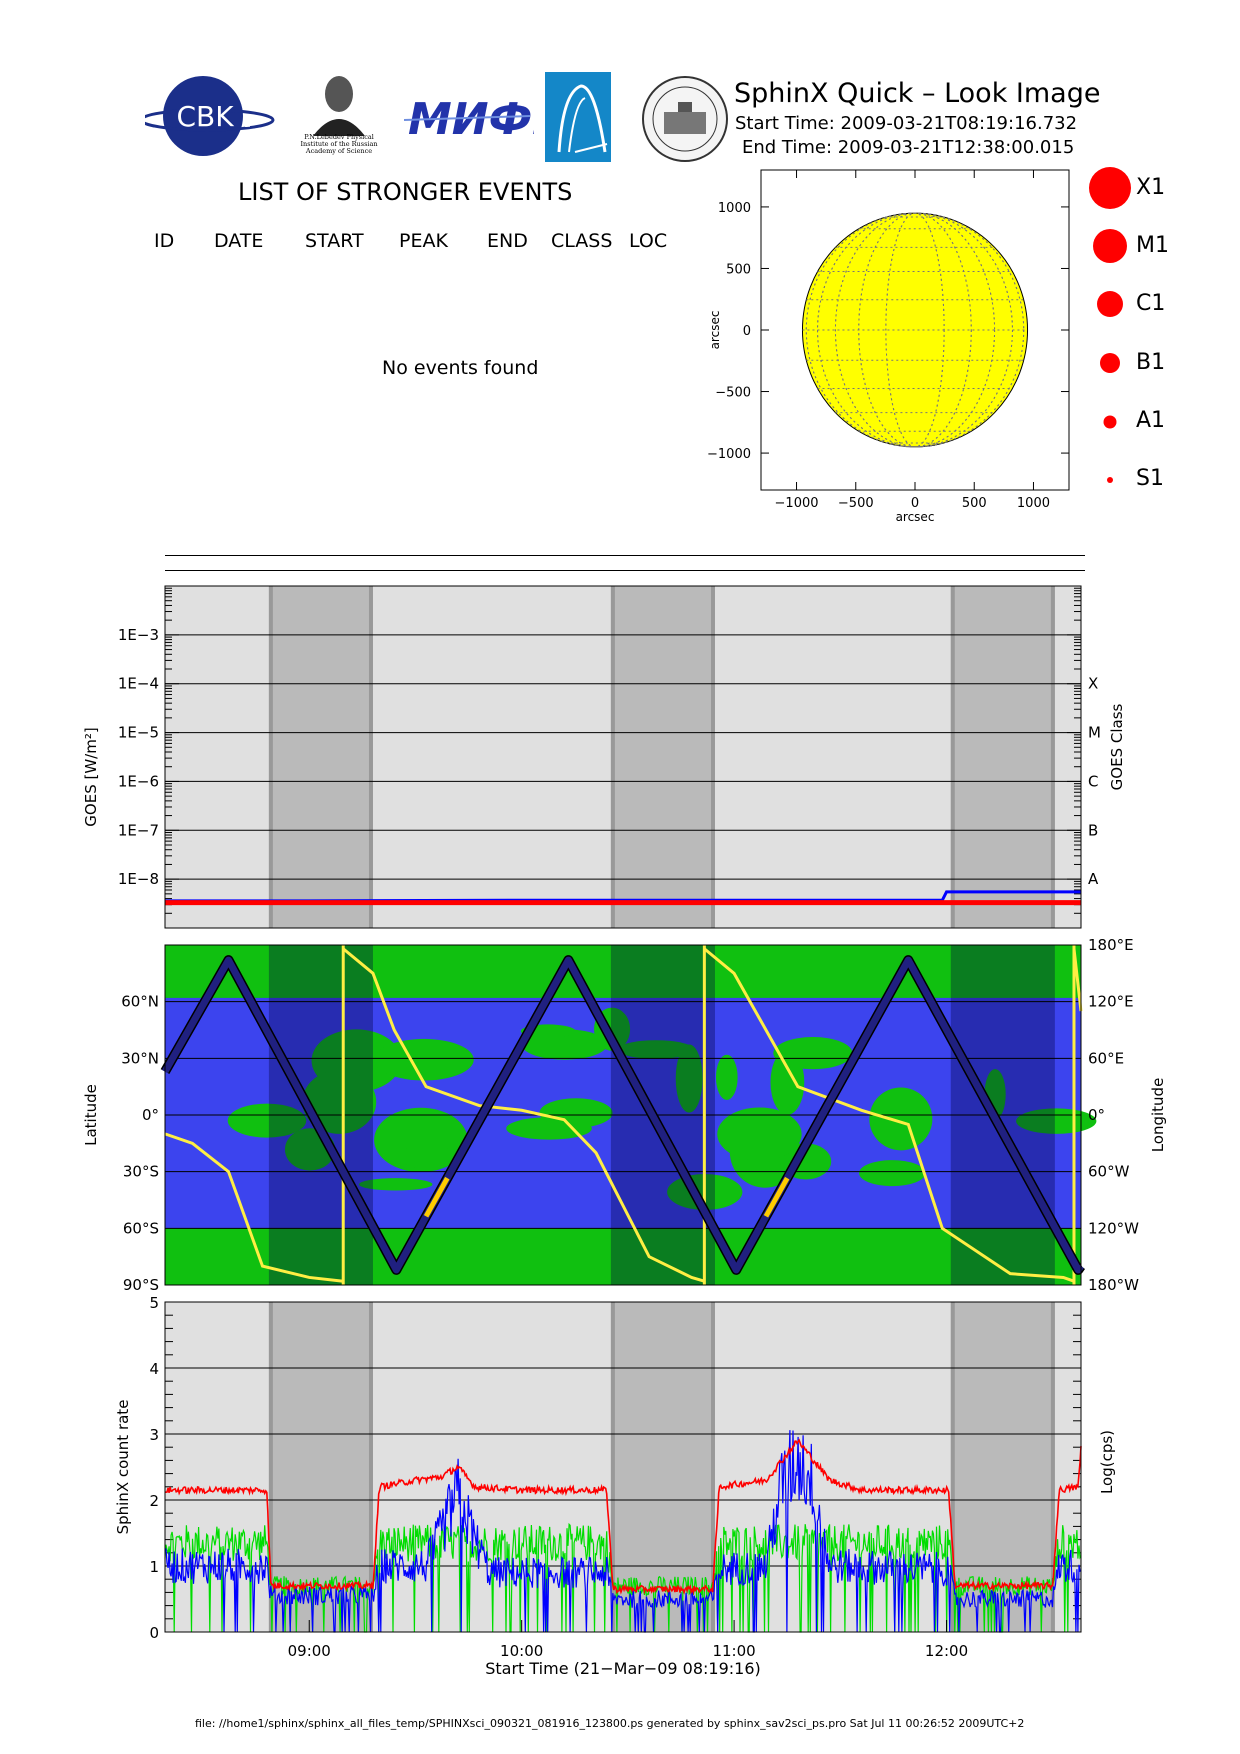 The image size is (1240, 1754). What do you see at coordinates (1150, 478) in the screenshot?
I see `scale-label-s1: S1` at bounding box center [1150, 478].